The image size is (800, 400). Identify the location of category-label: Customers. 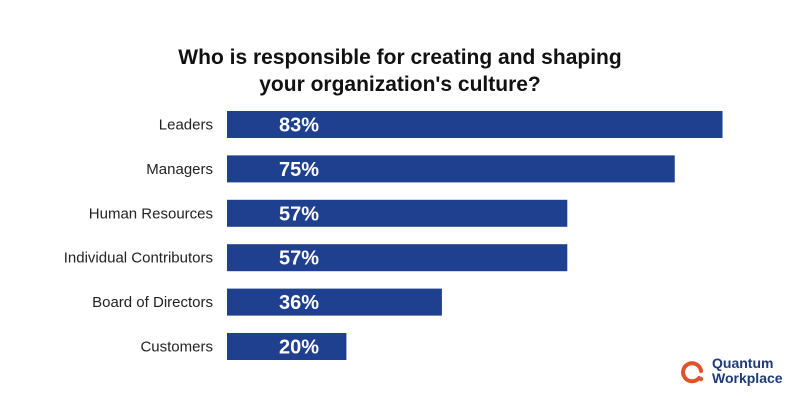
(176, 347).